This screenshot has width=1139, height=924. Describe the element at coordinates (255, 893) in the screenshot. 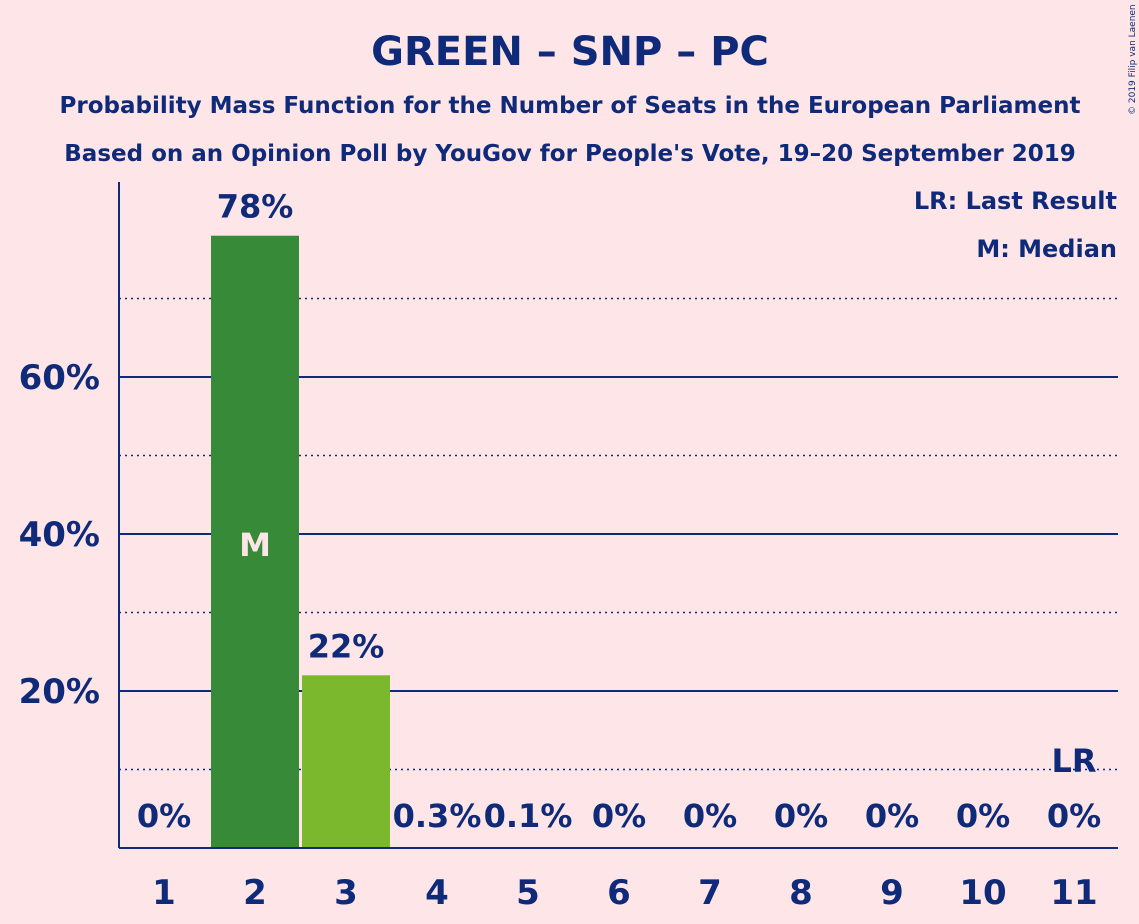

I see `x-tick-label: 2` at that location.